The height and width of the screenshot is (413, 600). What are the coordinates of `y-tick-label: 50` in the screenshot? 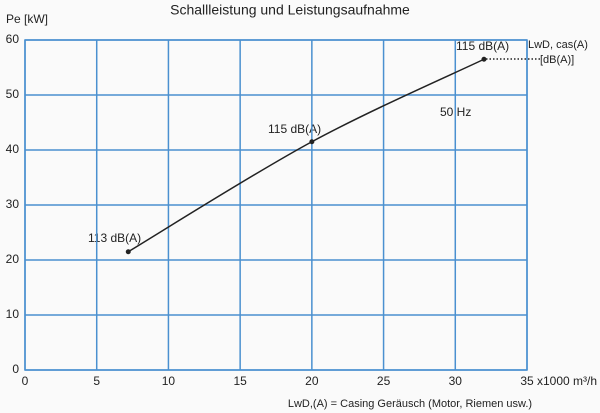 It's located at (13, 94).